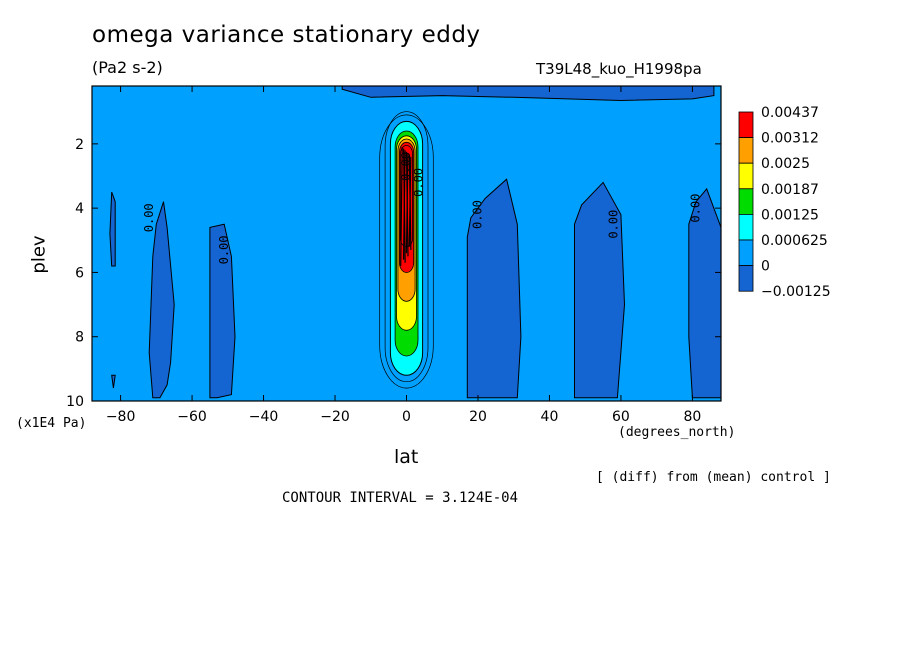  Describe the element at coordinates (286, 35) in the screenshot. I see `chart-title: omega variance stationary eddy` at that location.